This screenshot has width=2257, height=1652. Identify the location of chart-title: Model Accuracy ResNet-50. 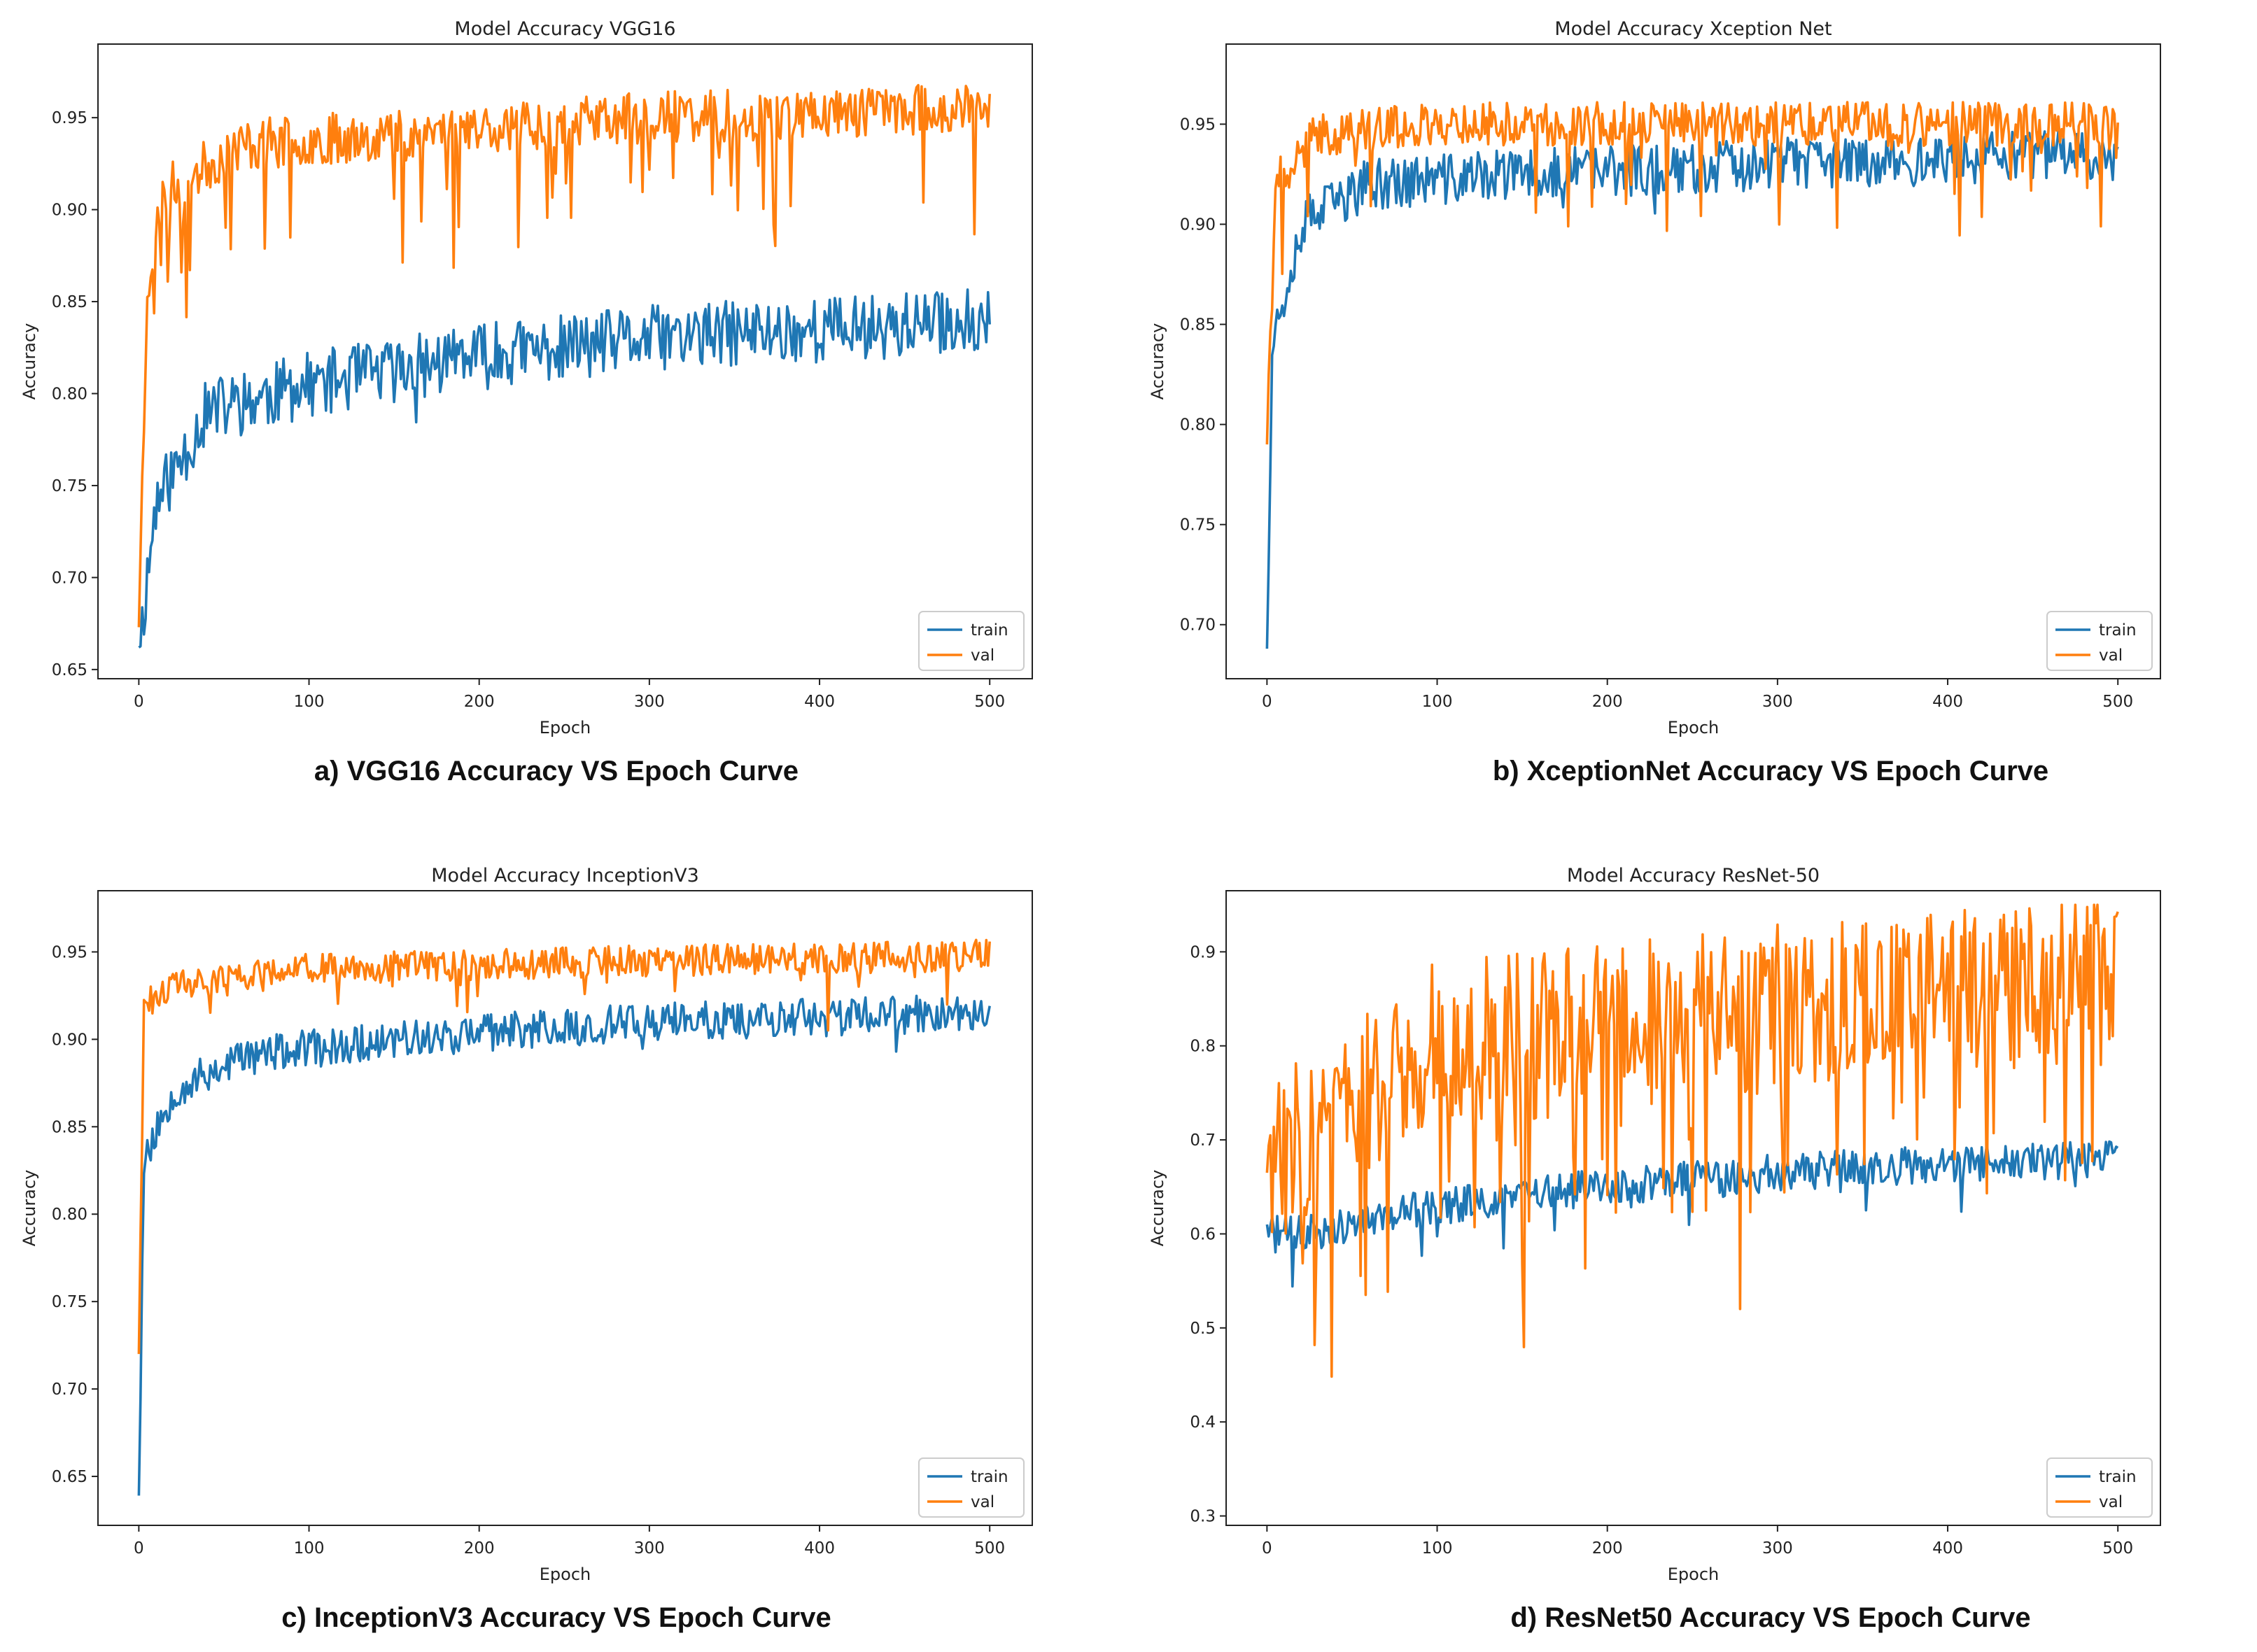
(1693, 876).